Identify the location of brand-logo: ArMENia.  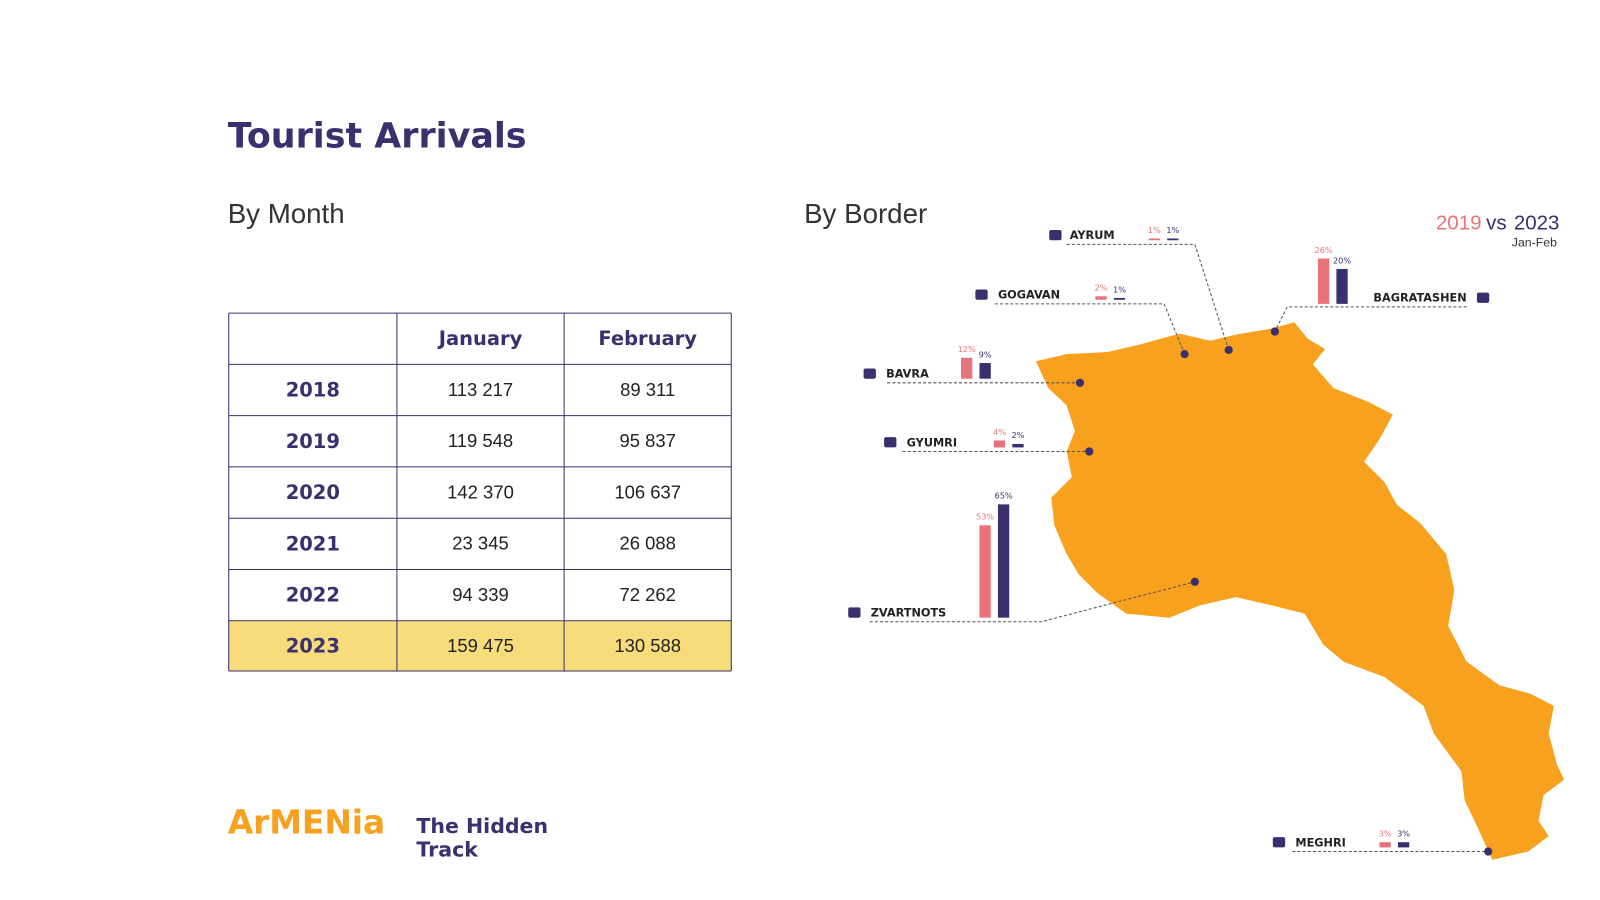
(307, 822).